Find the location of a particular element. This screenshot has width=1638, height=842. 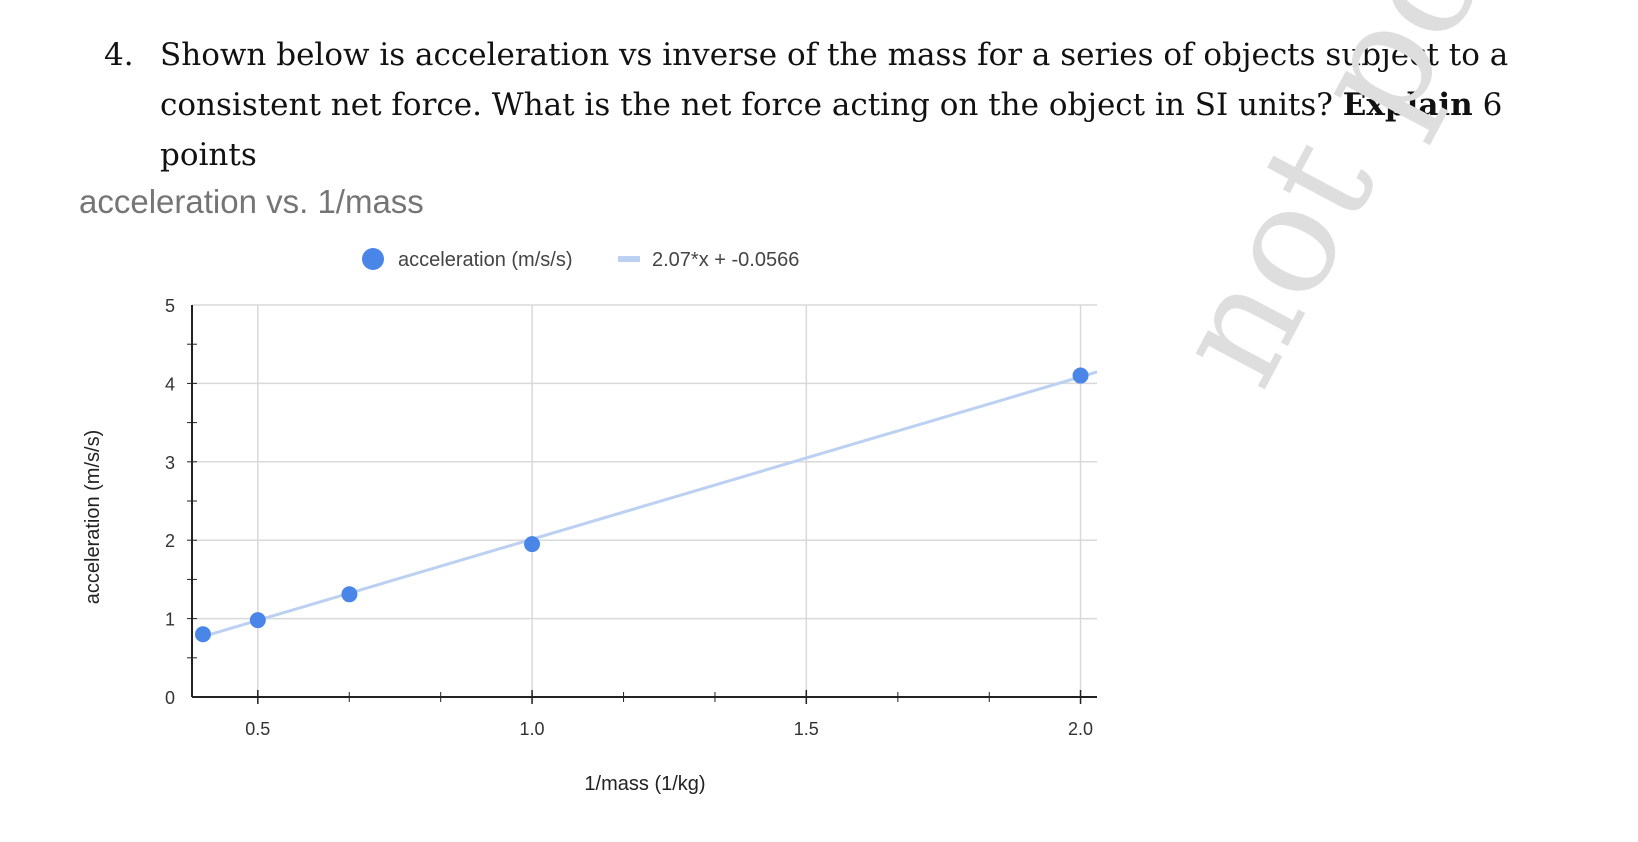

y-tick-label-0: 0 is located at coordinates (170, 698).